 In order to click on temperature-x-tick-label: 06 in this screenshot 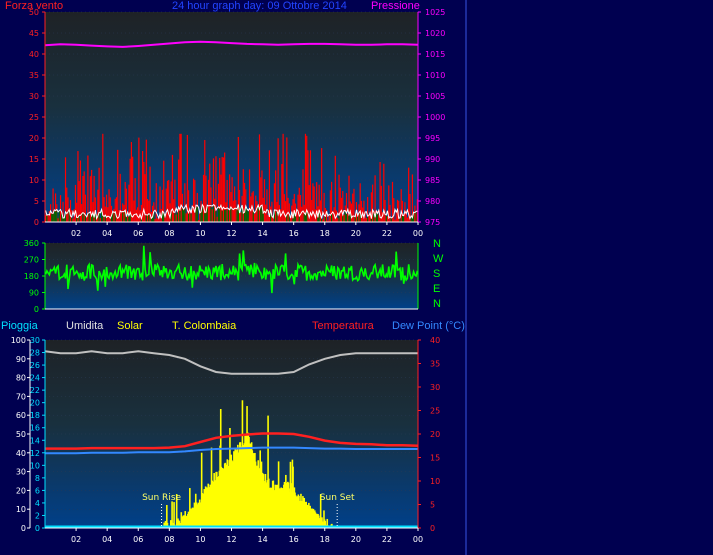, I will do `click(138, 539)`.